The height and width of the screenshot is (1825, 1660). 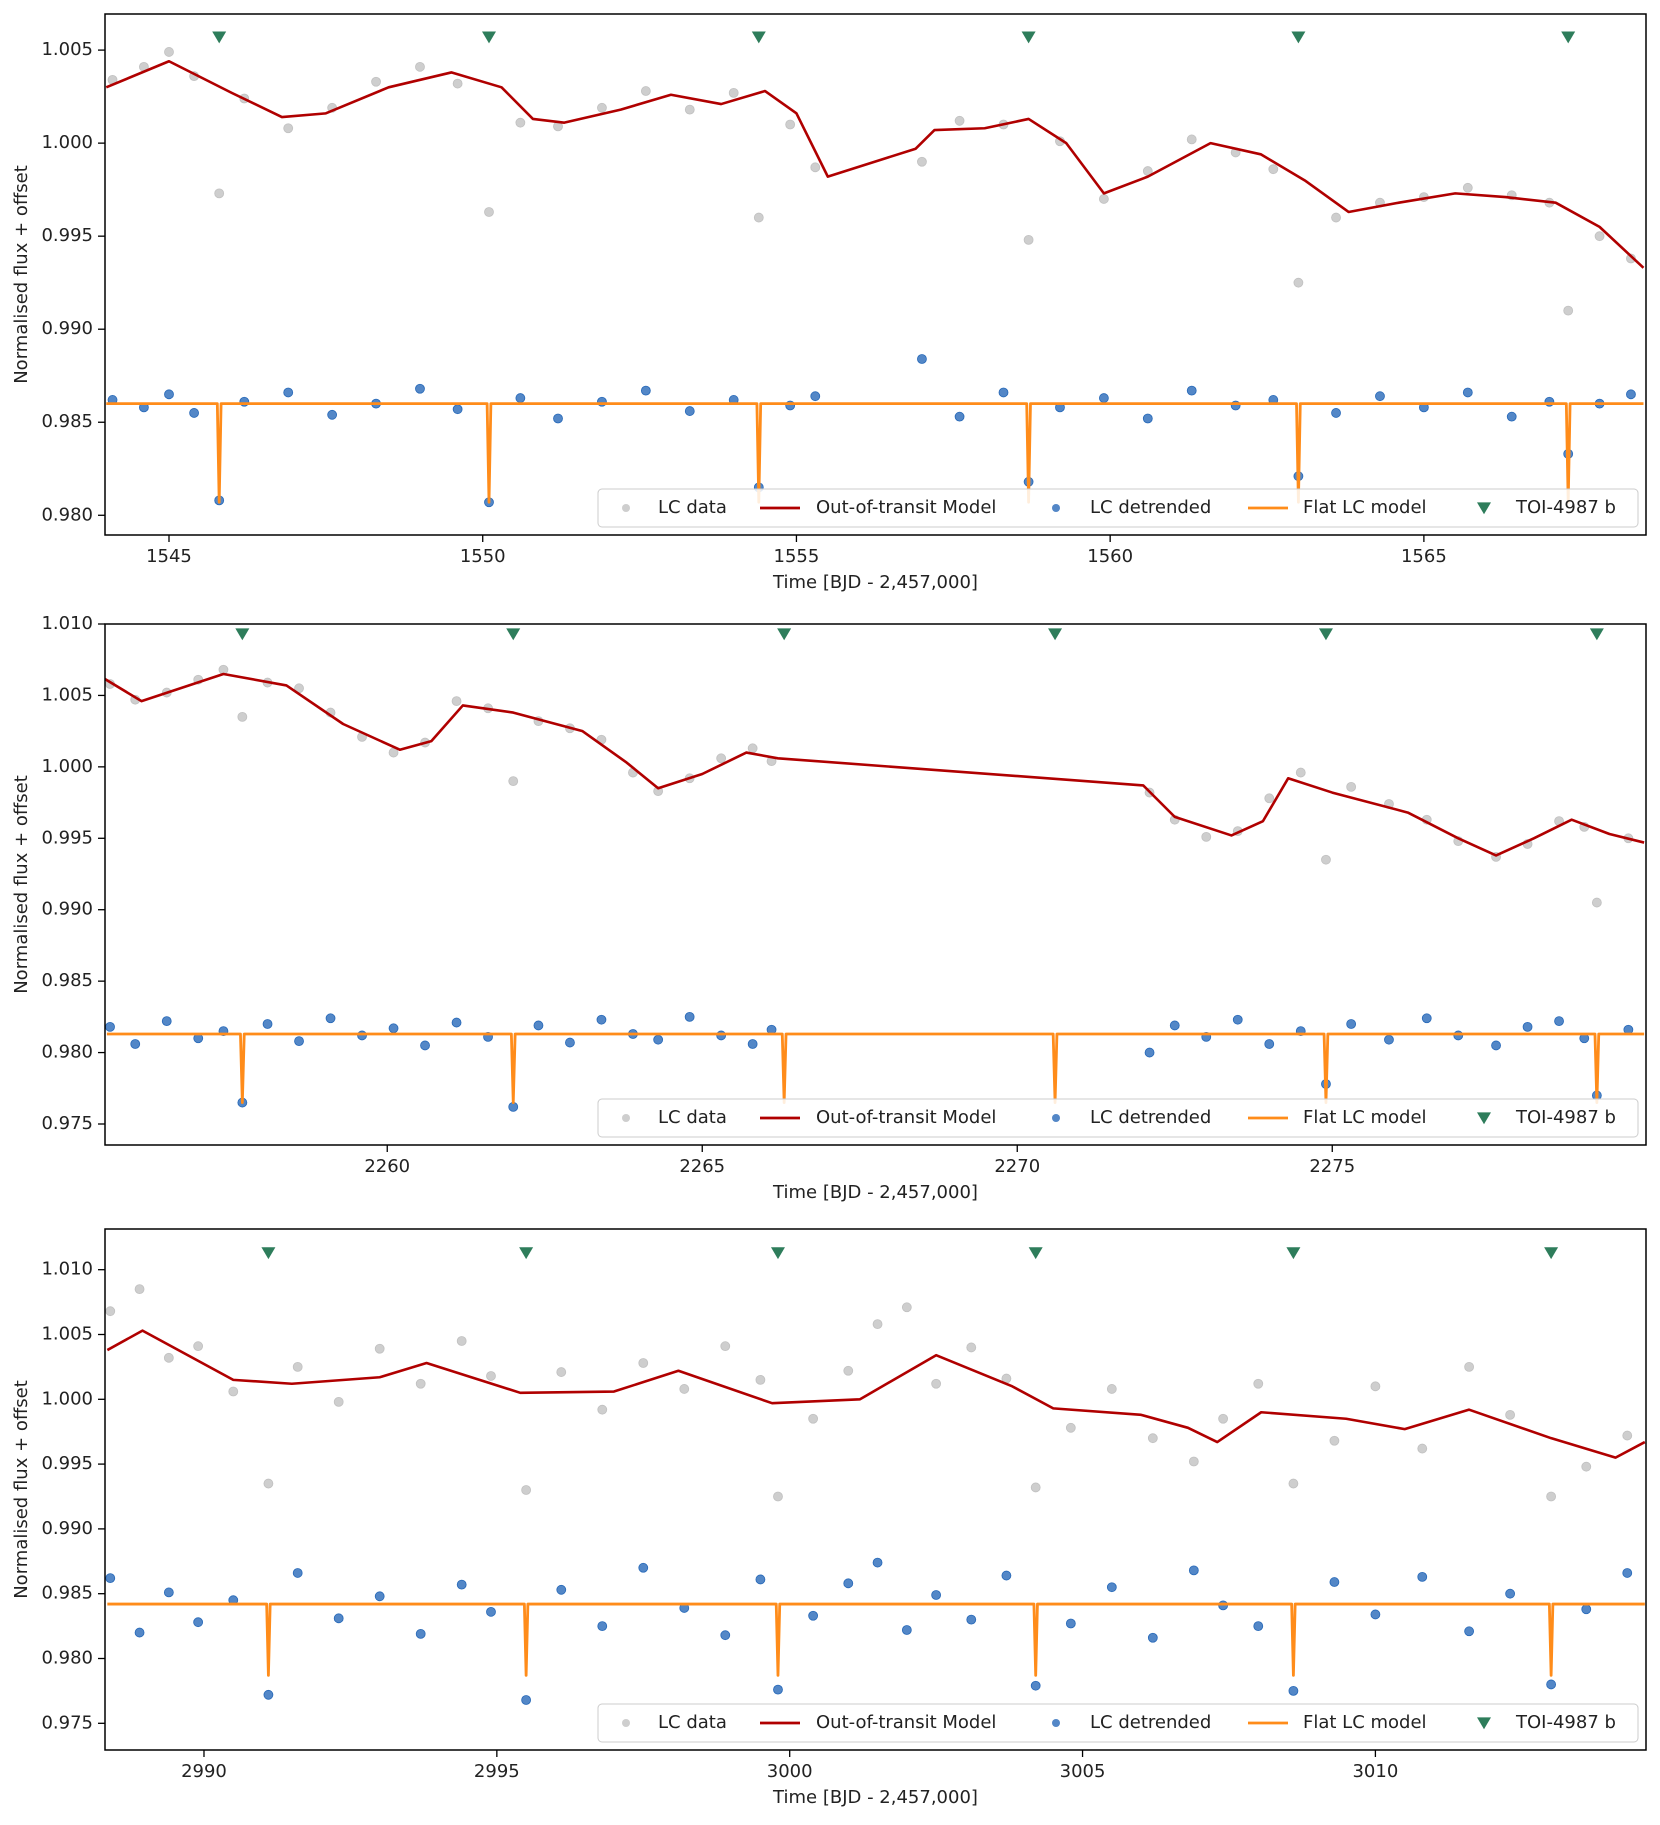 I want to click on legend-label: Out-of-transit Model, so click(x=906, y=1722).